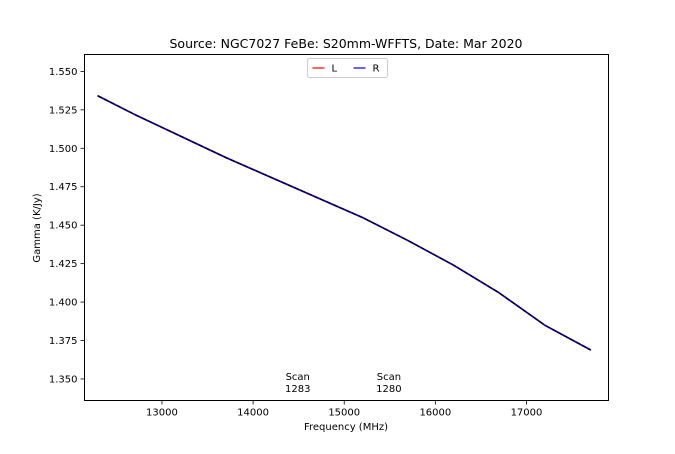 The image size is (675, 454). What do you see at coordinates (63, 226) in the screenshot?
I see `y-tick-label: 1.450` at bounding box center [63, 226].